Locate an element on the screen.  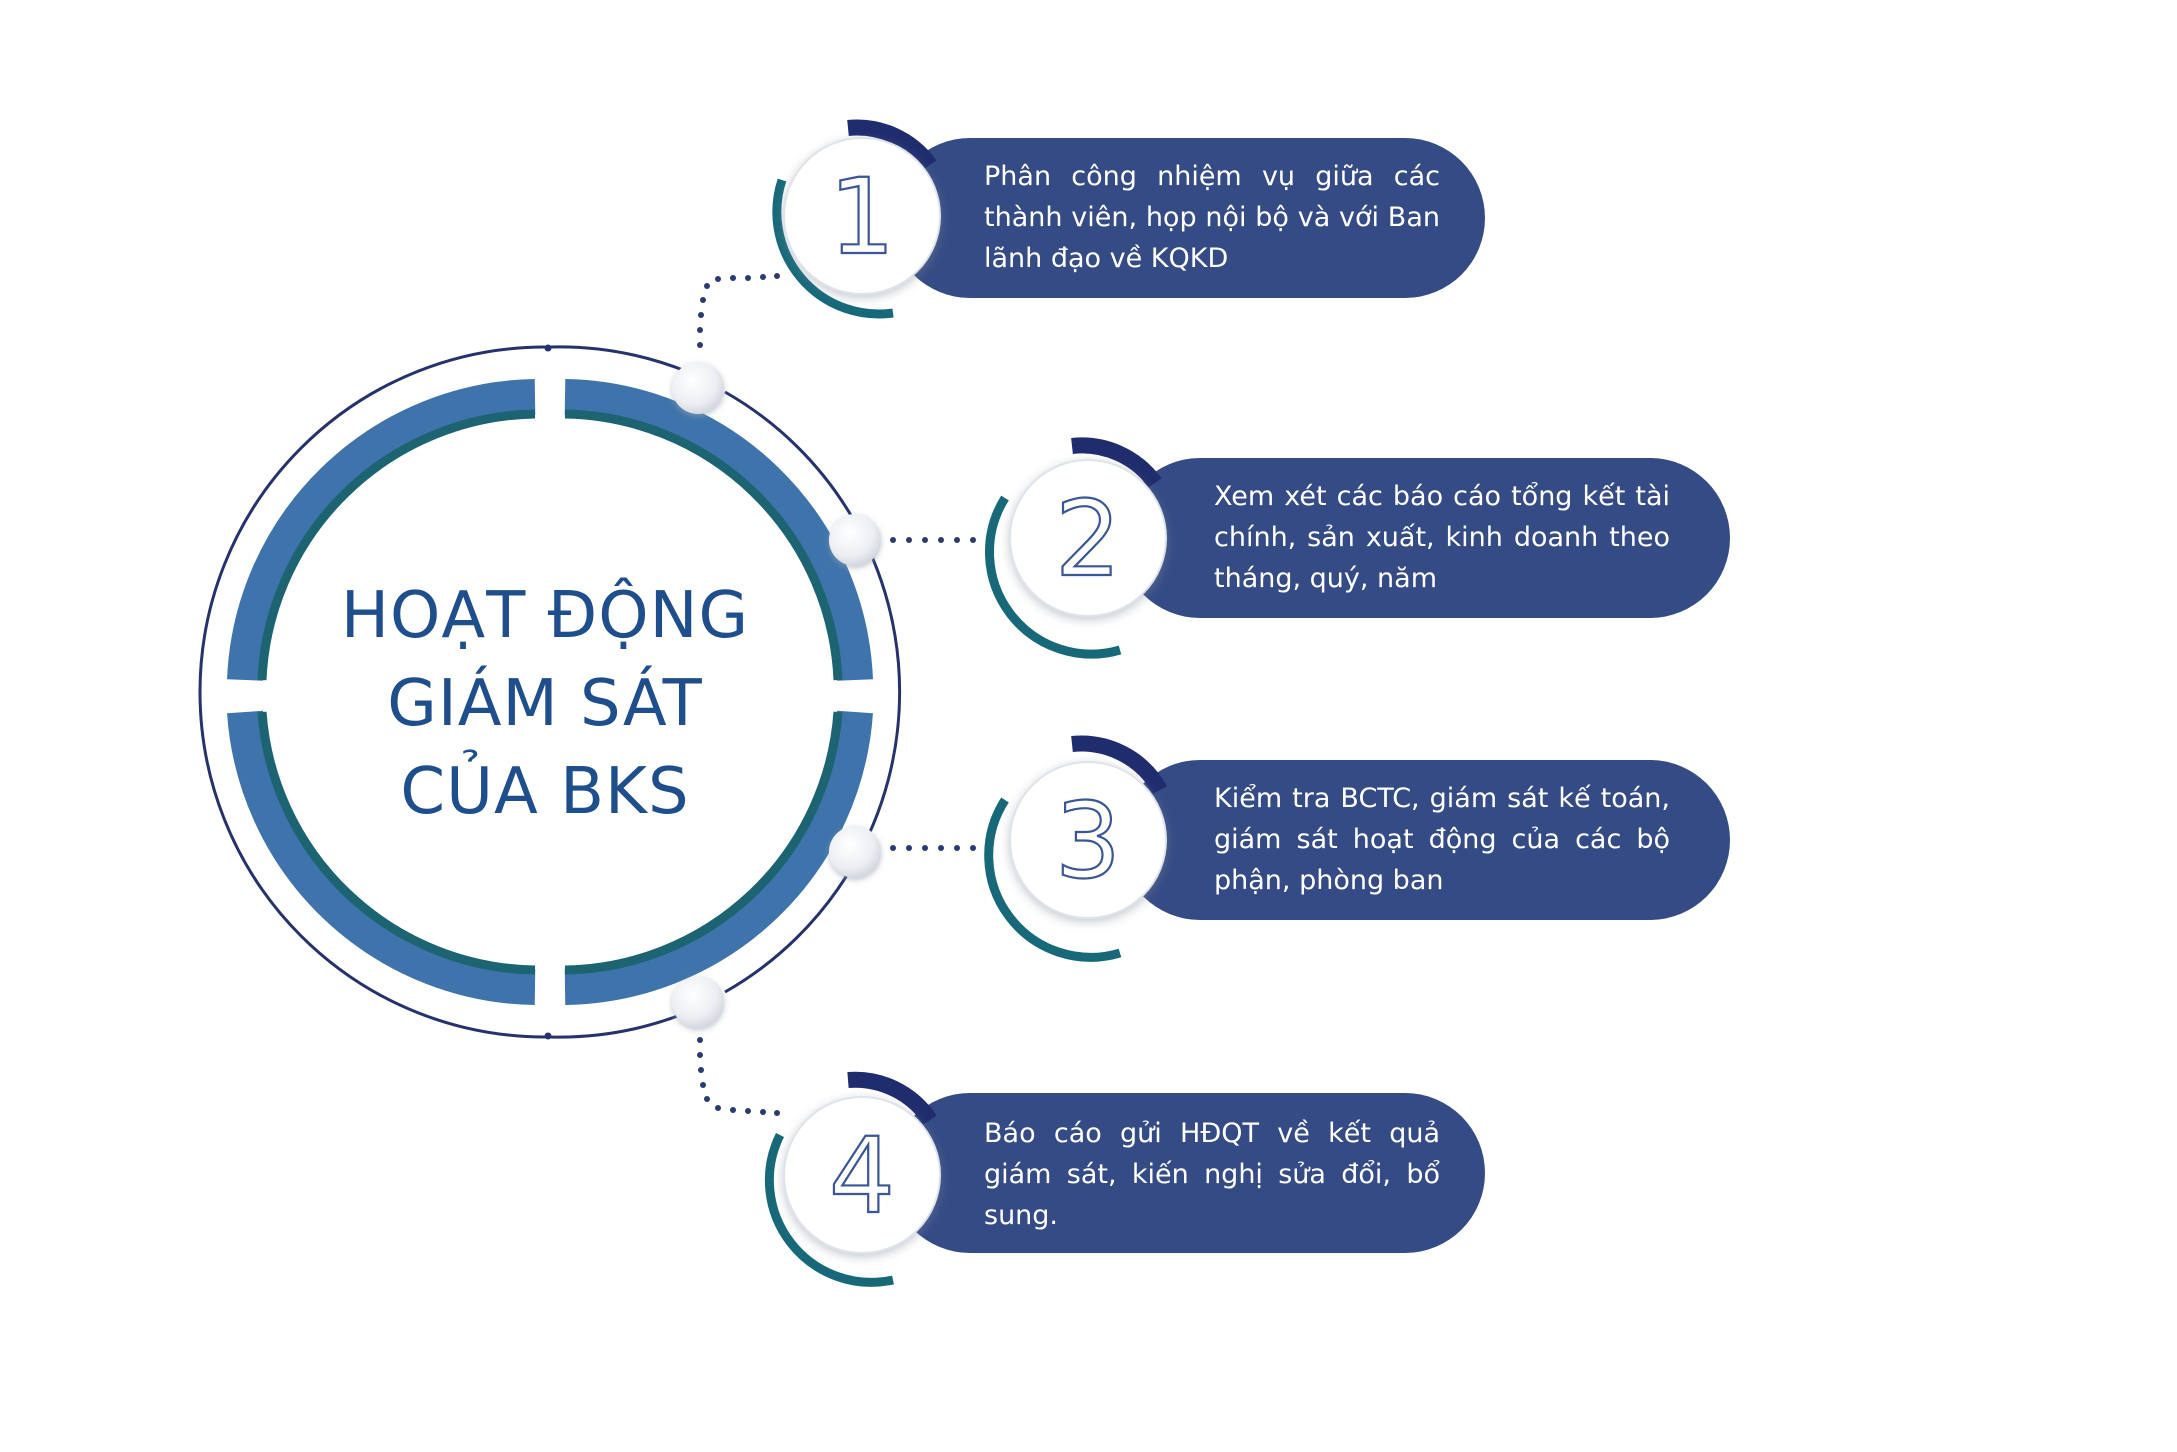
svg-text: 3 is located at coordinates (1088, 841).